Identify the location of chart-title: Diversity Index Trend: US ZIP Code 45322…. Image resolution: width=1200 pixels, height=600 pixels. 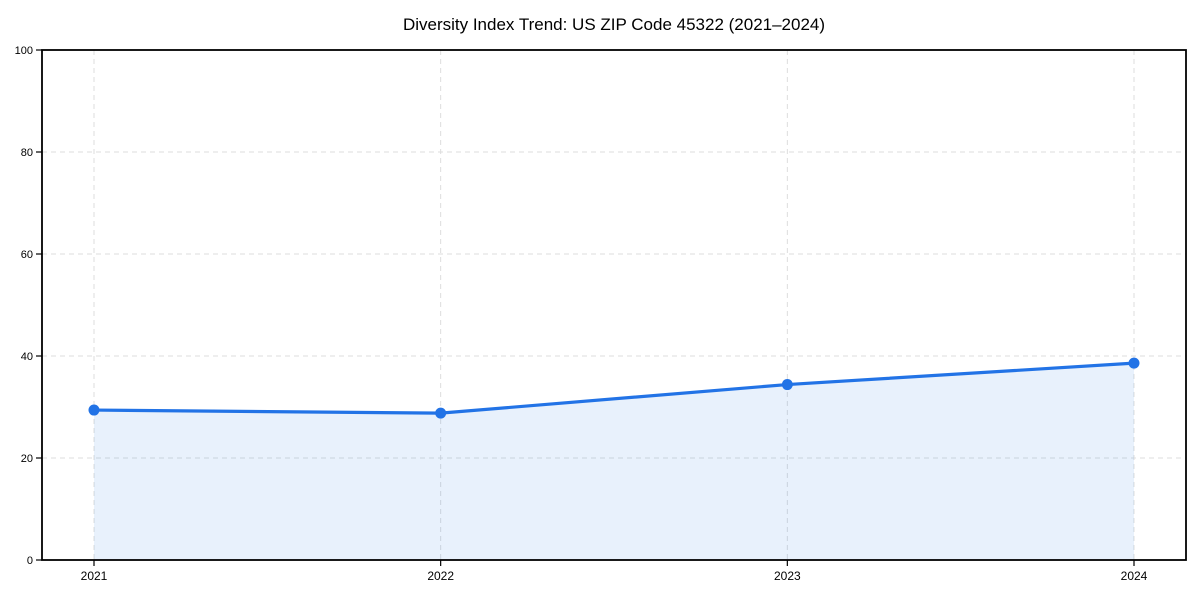
(614, 24).